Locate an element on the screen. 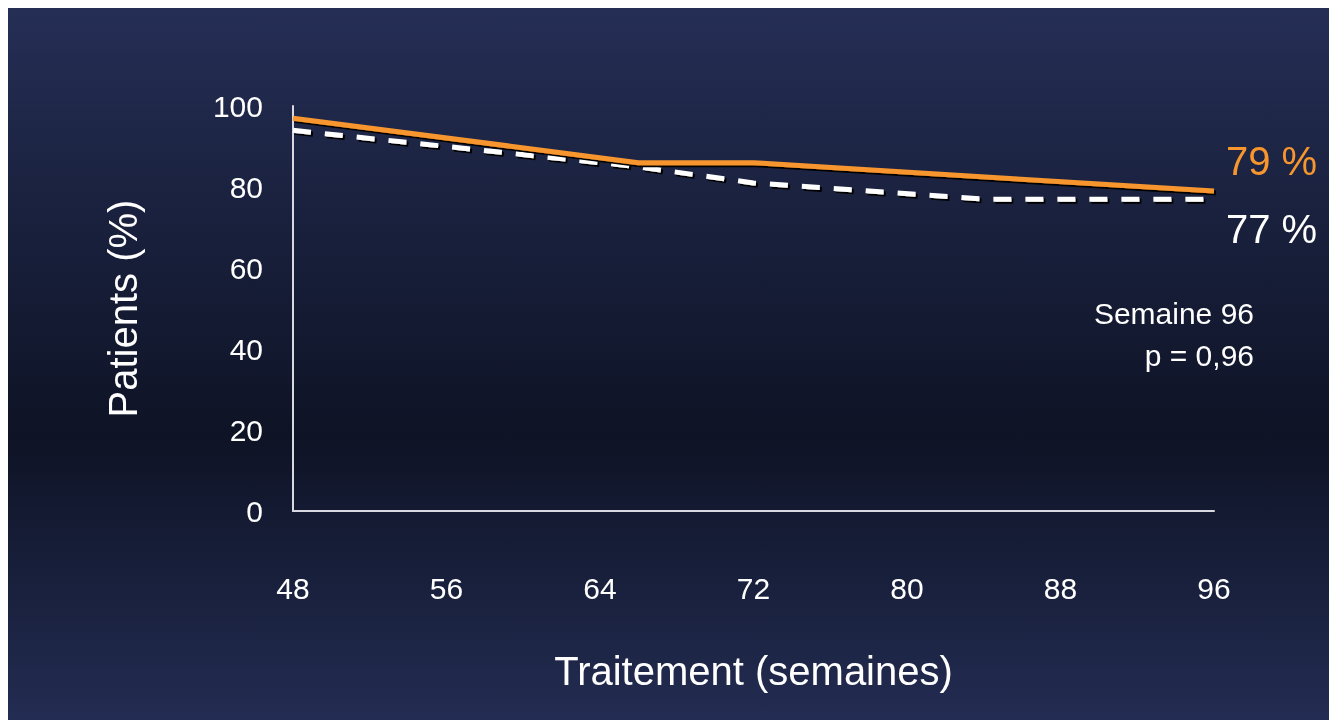 This screenshot has height=728, width=1337. annotation: p = 0,96 is located at coordinates (1199, 355).